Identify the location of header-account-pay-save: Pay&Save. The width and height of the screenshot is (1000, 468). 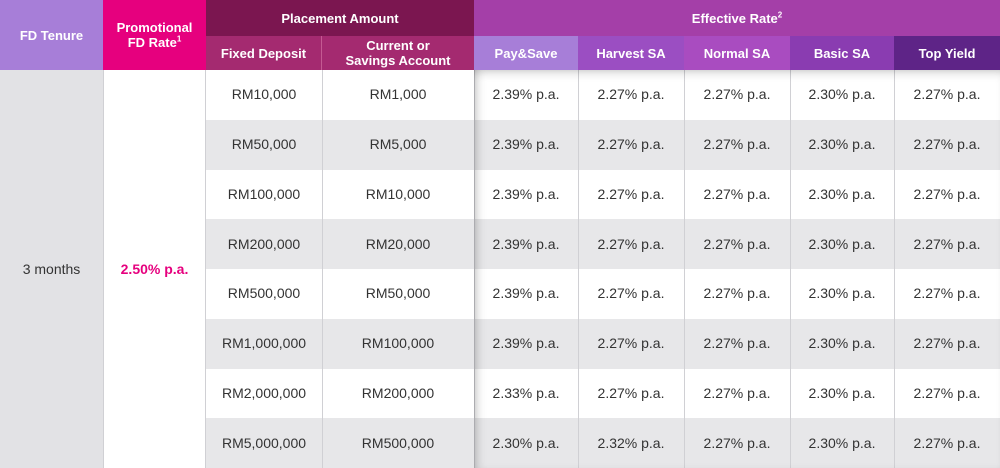
(526, 53).